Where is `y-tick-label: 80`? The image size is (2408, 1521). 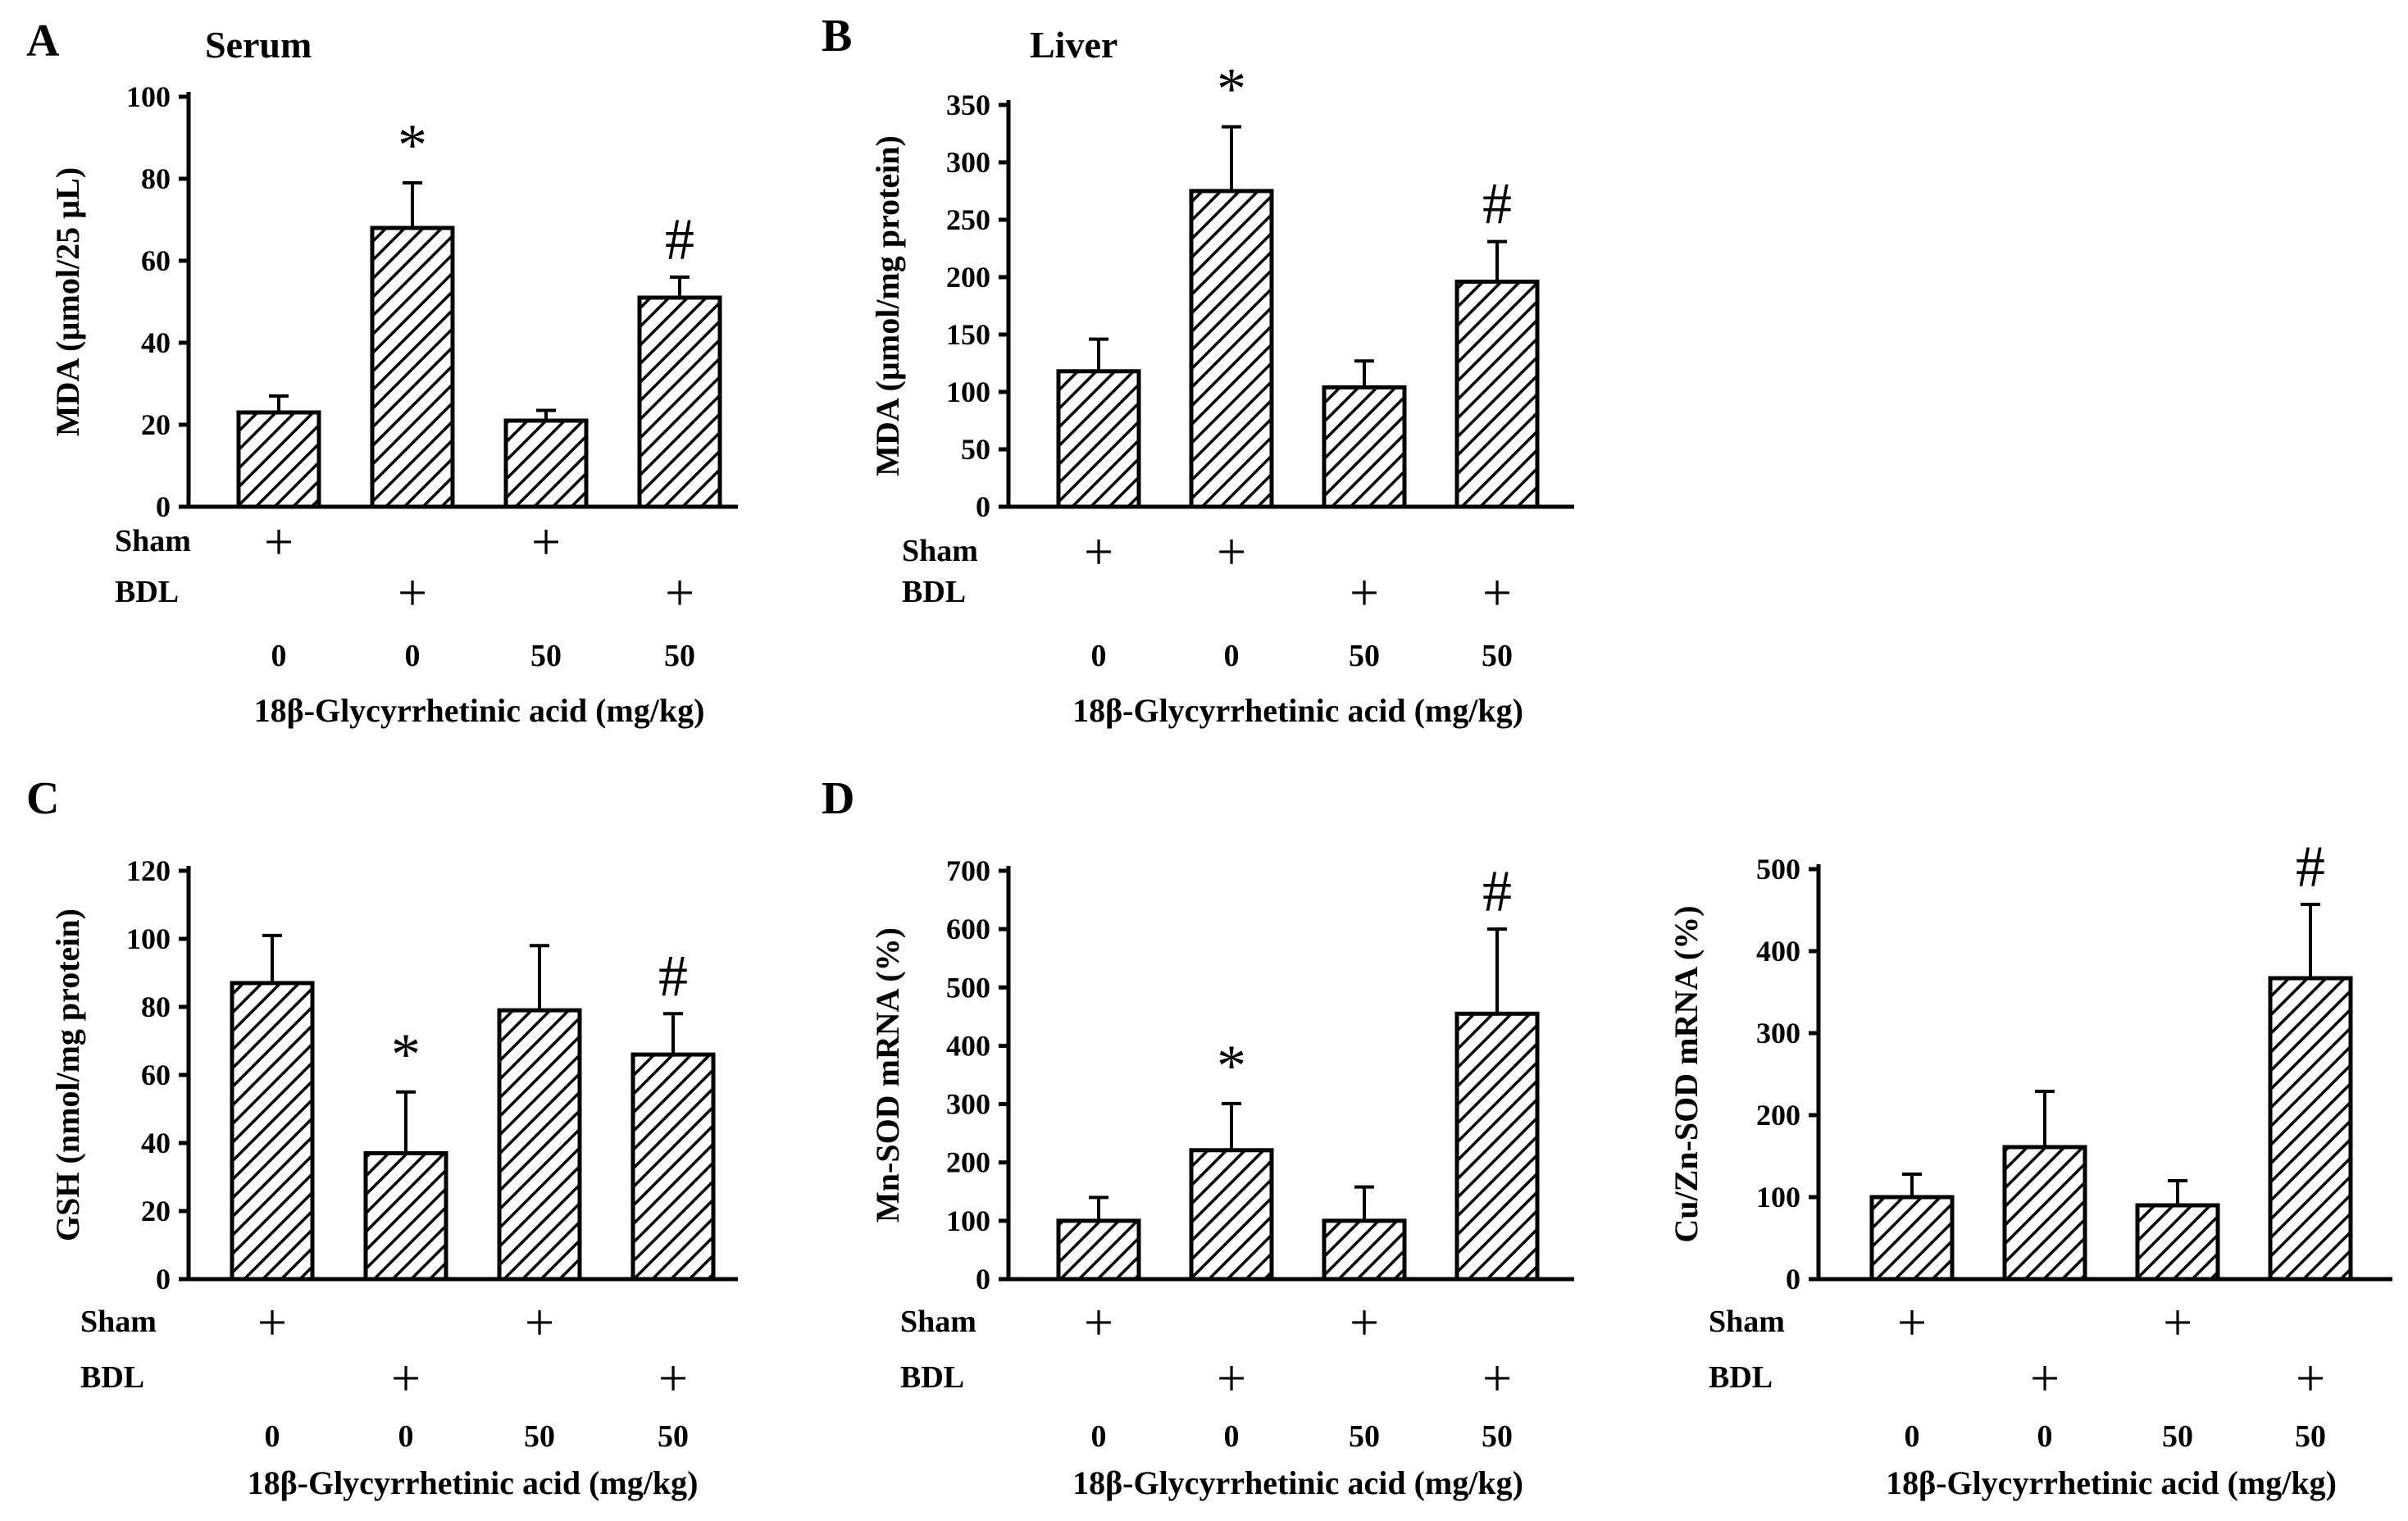 y-tick-label: 80 is located at coordinates (156, 1006).